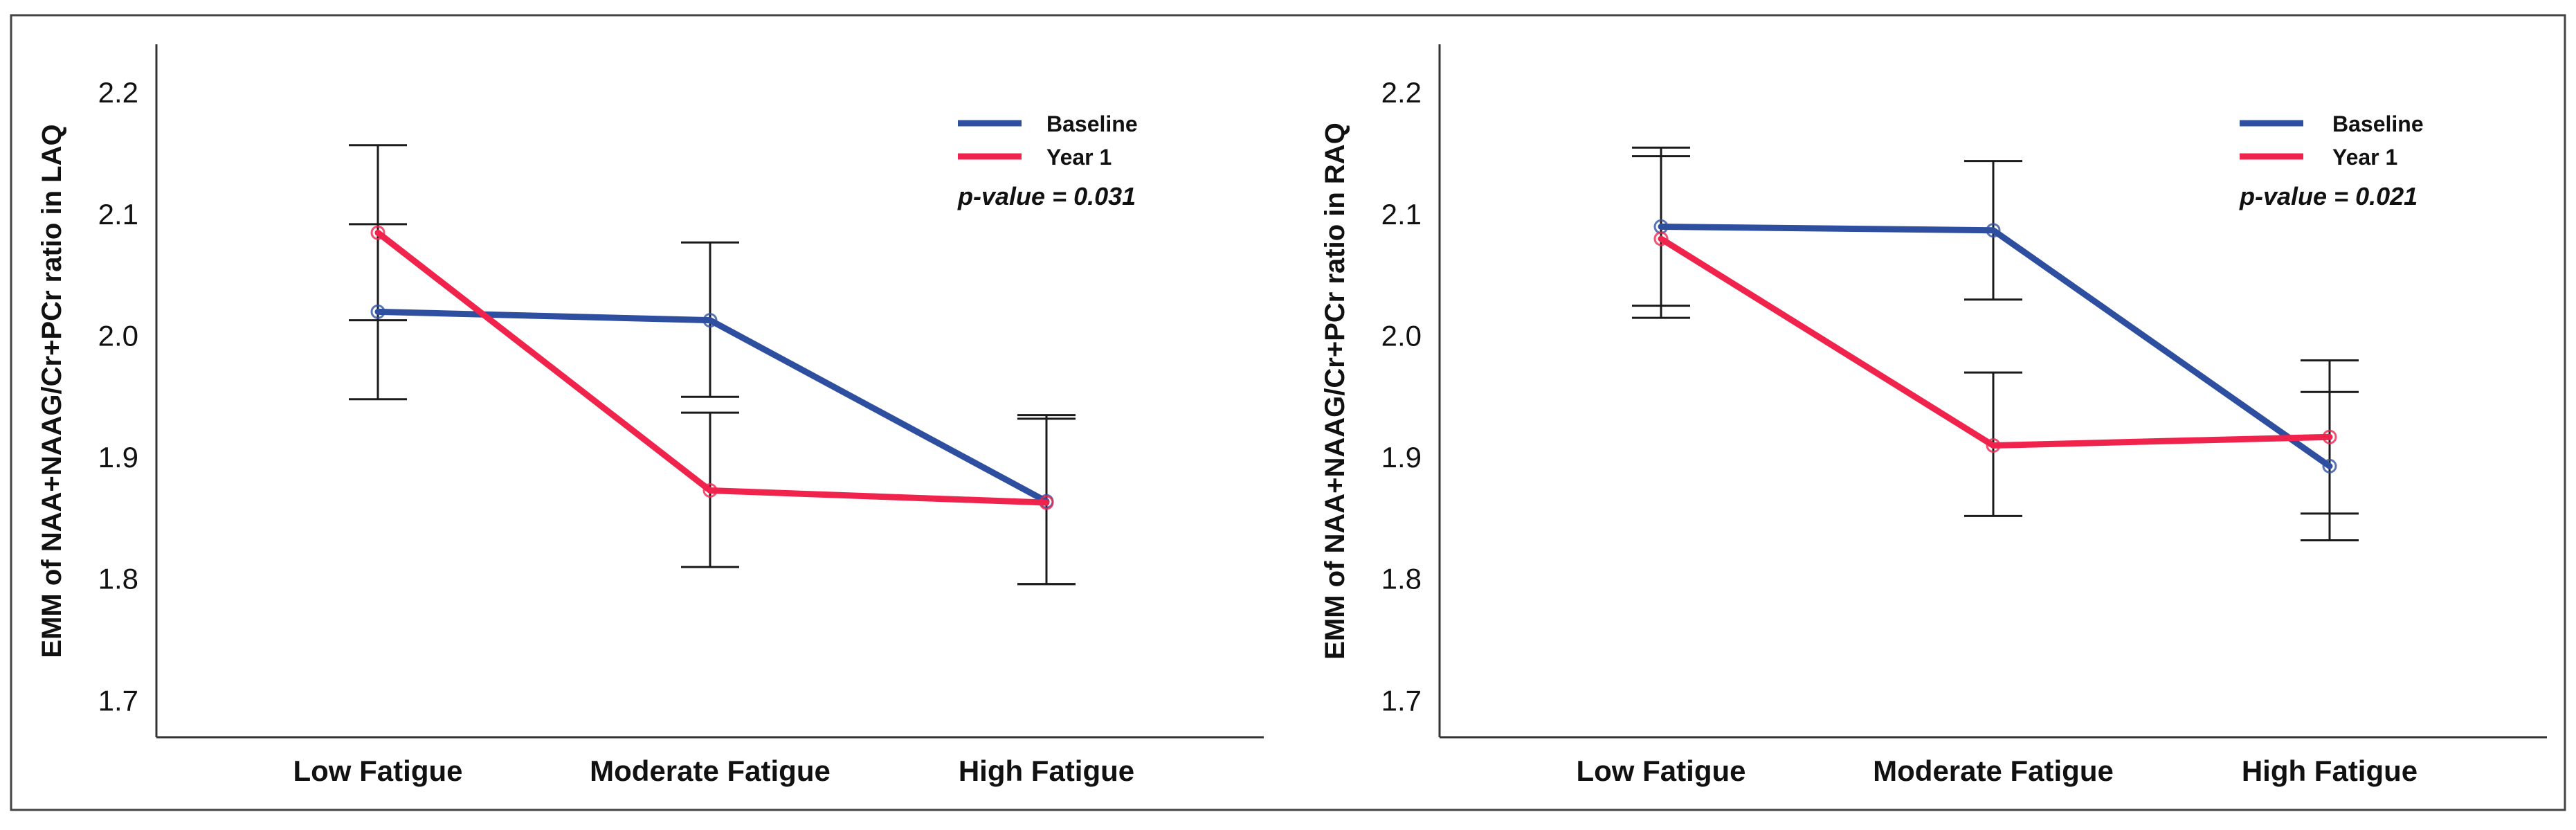 This screenshot has width=2576, height=830. Describe the element at coordinates (1335, 391) in the screenshot. I see `y-axis-title: EMM of NAA+NAAG/Cr+PCr ratio in RAQ` at that location.